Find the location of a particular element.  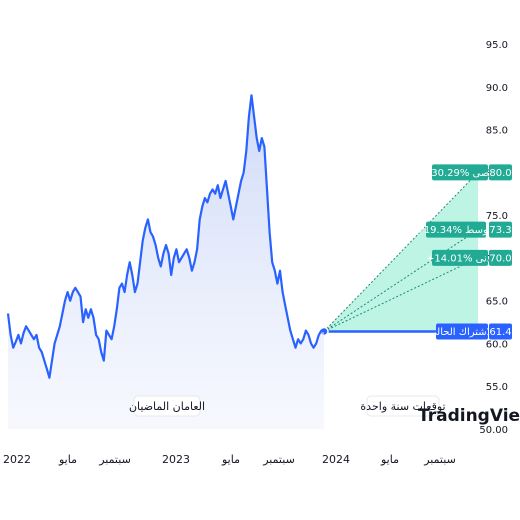

forecast-fan is located at coordinates (401, 252).